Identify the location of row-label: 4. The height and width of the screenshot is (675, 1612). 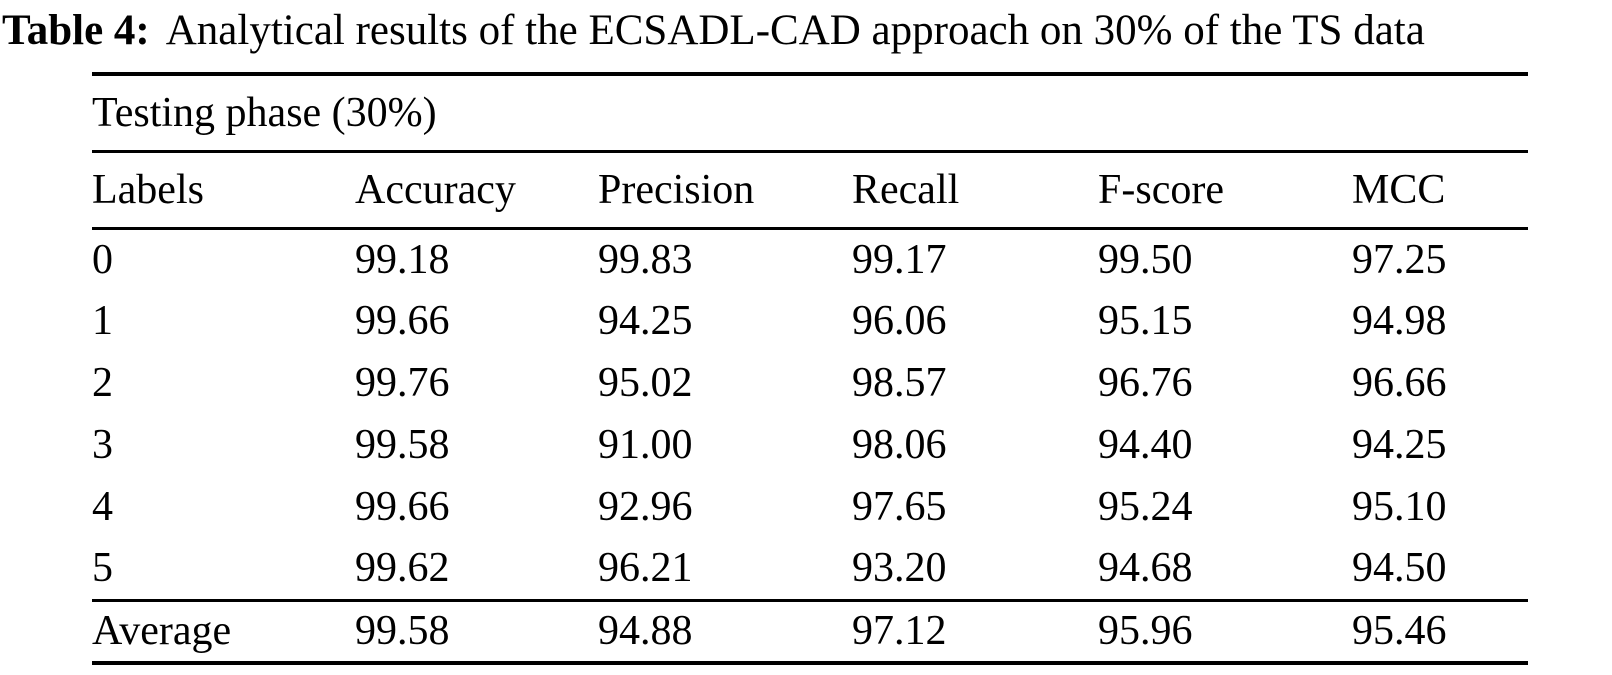
(102, 507).